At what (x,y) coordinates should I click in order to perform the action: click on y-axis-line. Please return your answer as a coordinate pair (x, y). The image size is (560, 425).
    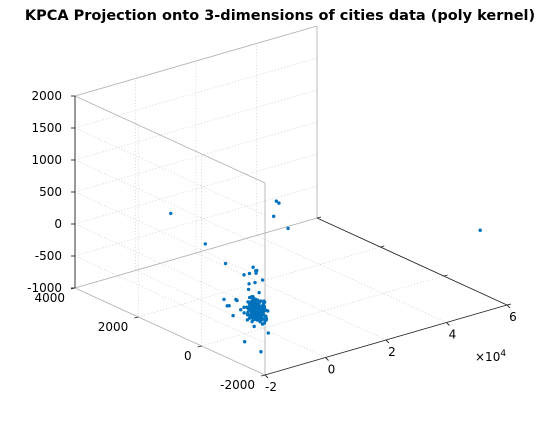
    Looking at the image, I should click on (412, 261).